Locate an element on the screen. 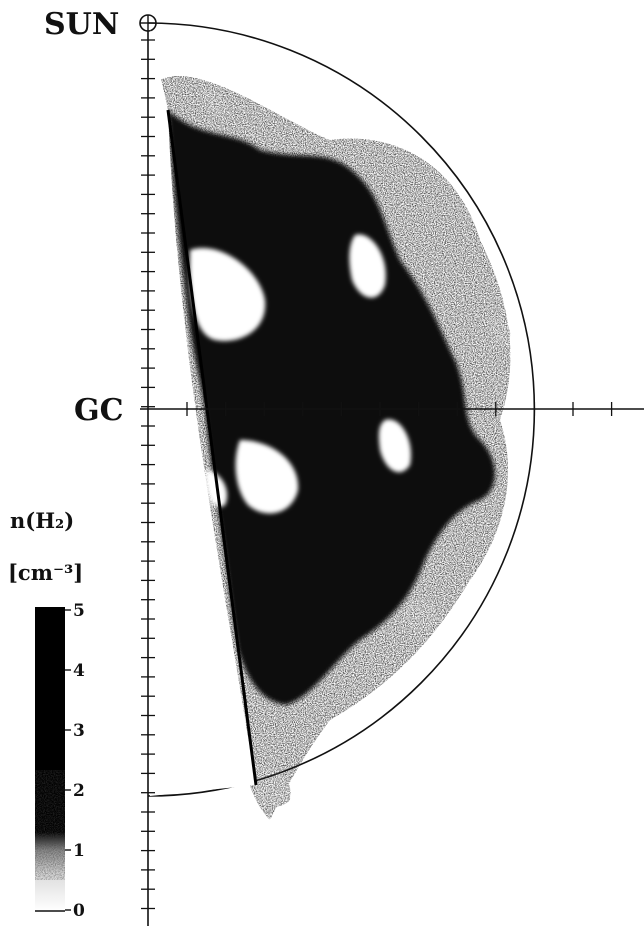 The height and width of the screenshot is (926, 644). sun-label: SUN is located at coordinates (81, 24).